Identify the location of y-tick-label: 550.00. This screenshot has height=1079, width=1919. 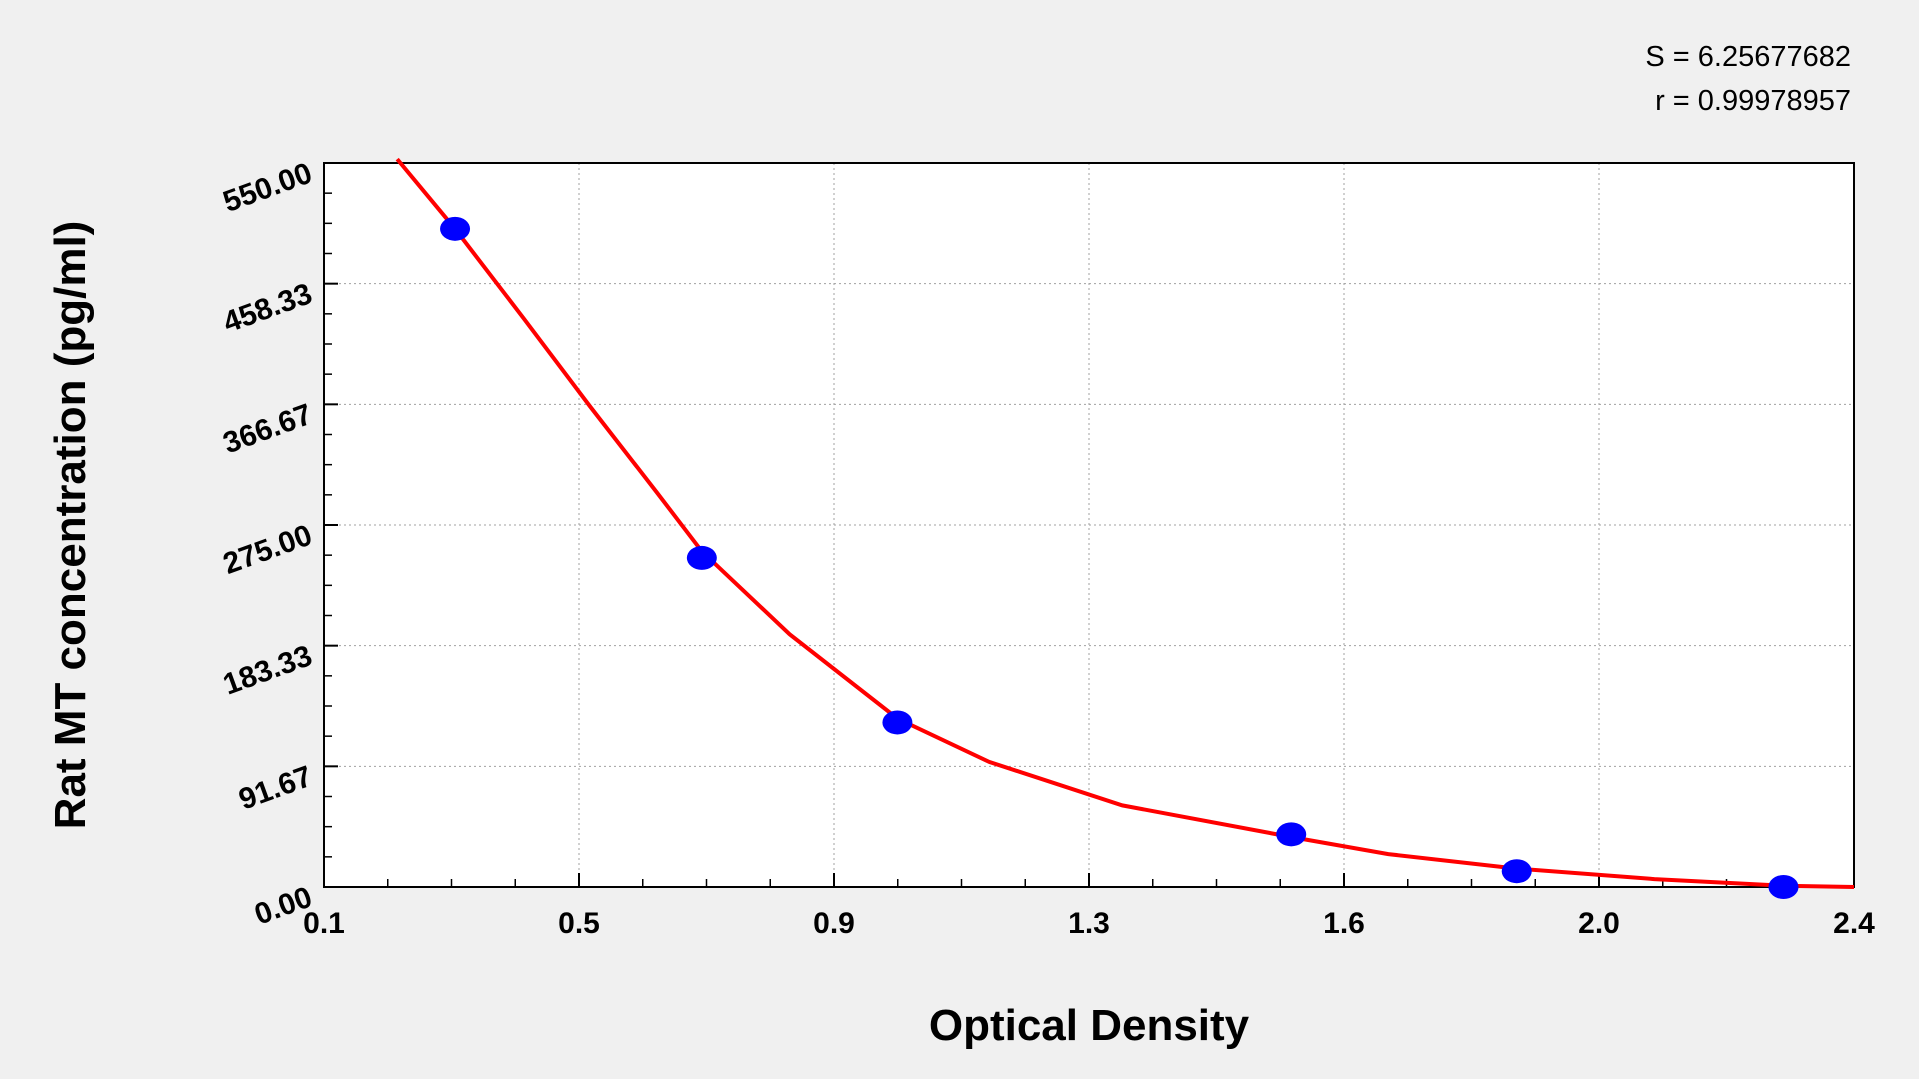
(268, 188).